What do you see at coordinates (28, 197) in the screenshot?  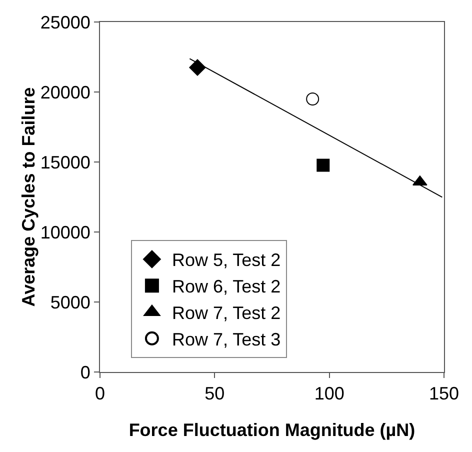 I see `y-axis-title: Average Cycles to Failure` at bounding box center [28, 197].